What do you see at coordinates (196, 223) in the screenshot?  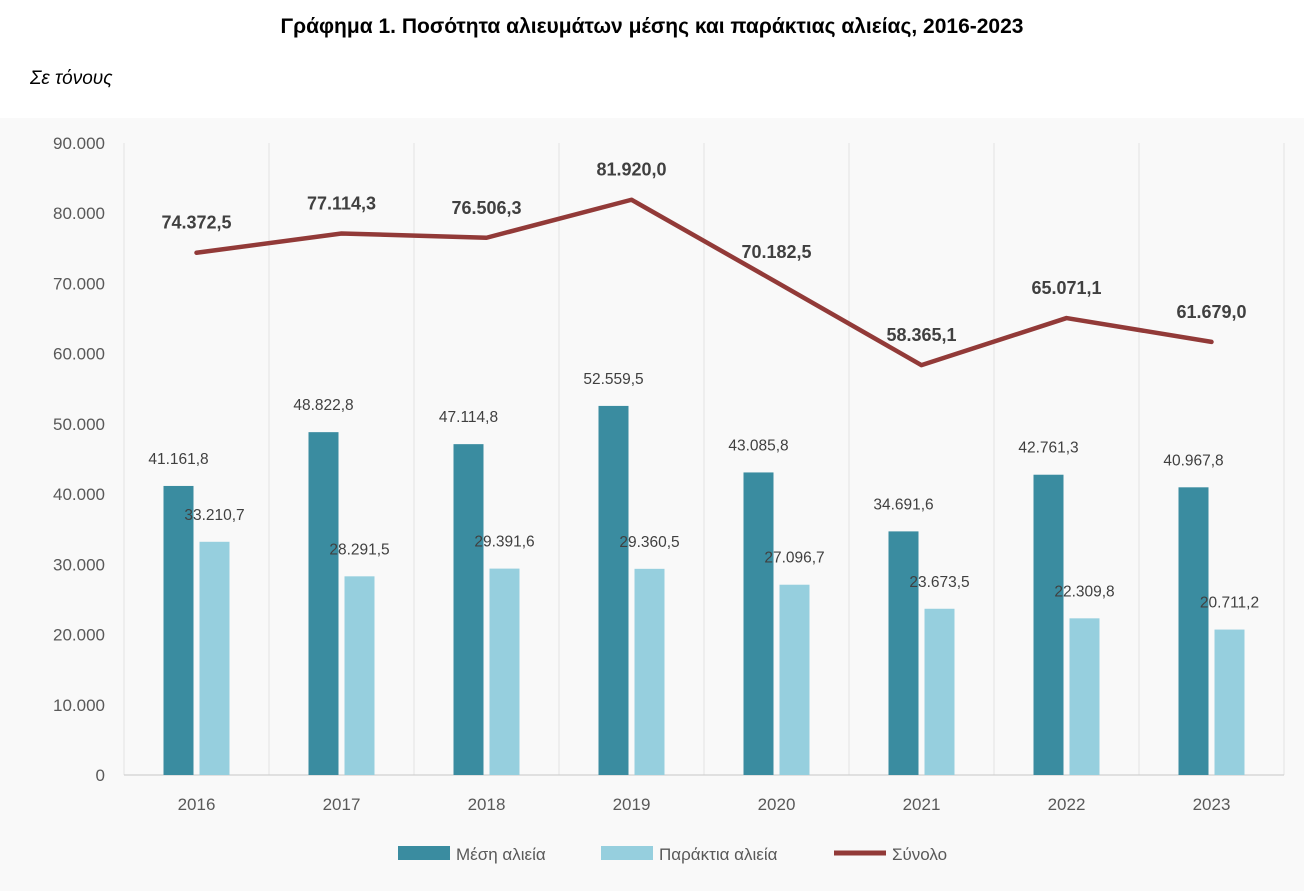 I see `data-label-line: 74.372,5` at bounding box center [196, 223].